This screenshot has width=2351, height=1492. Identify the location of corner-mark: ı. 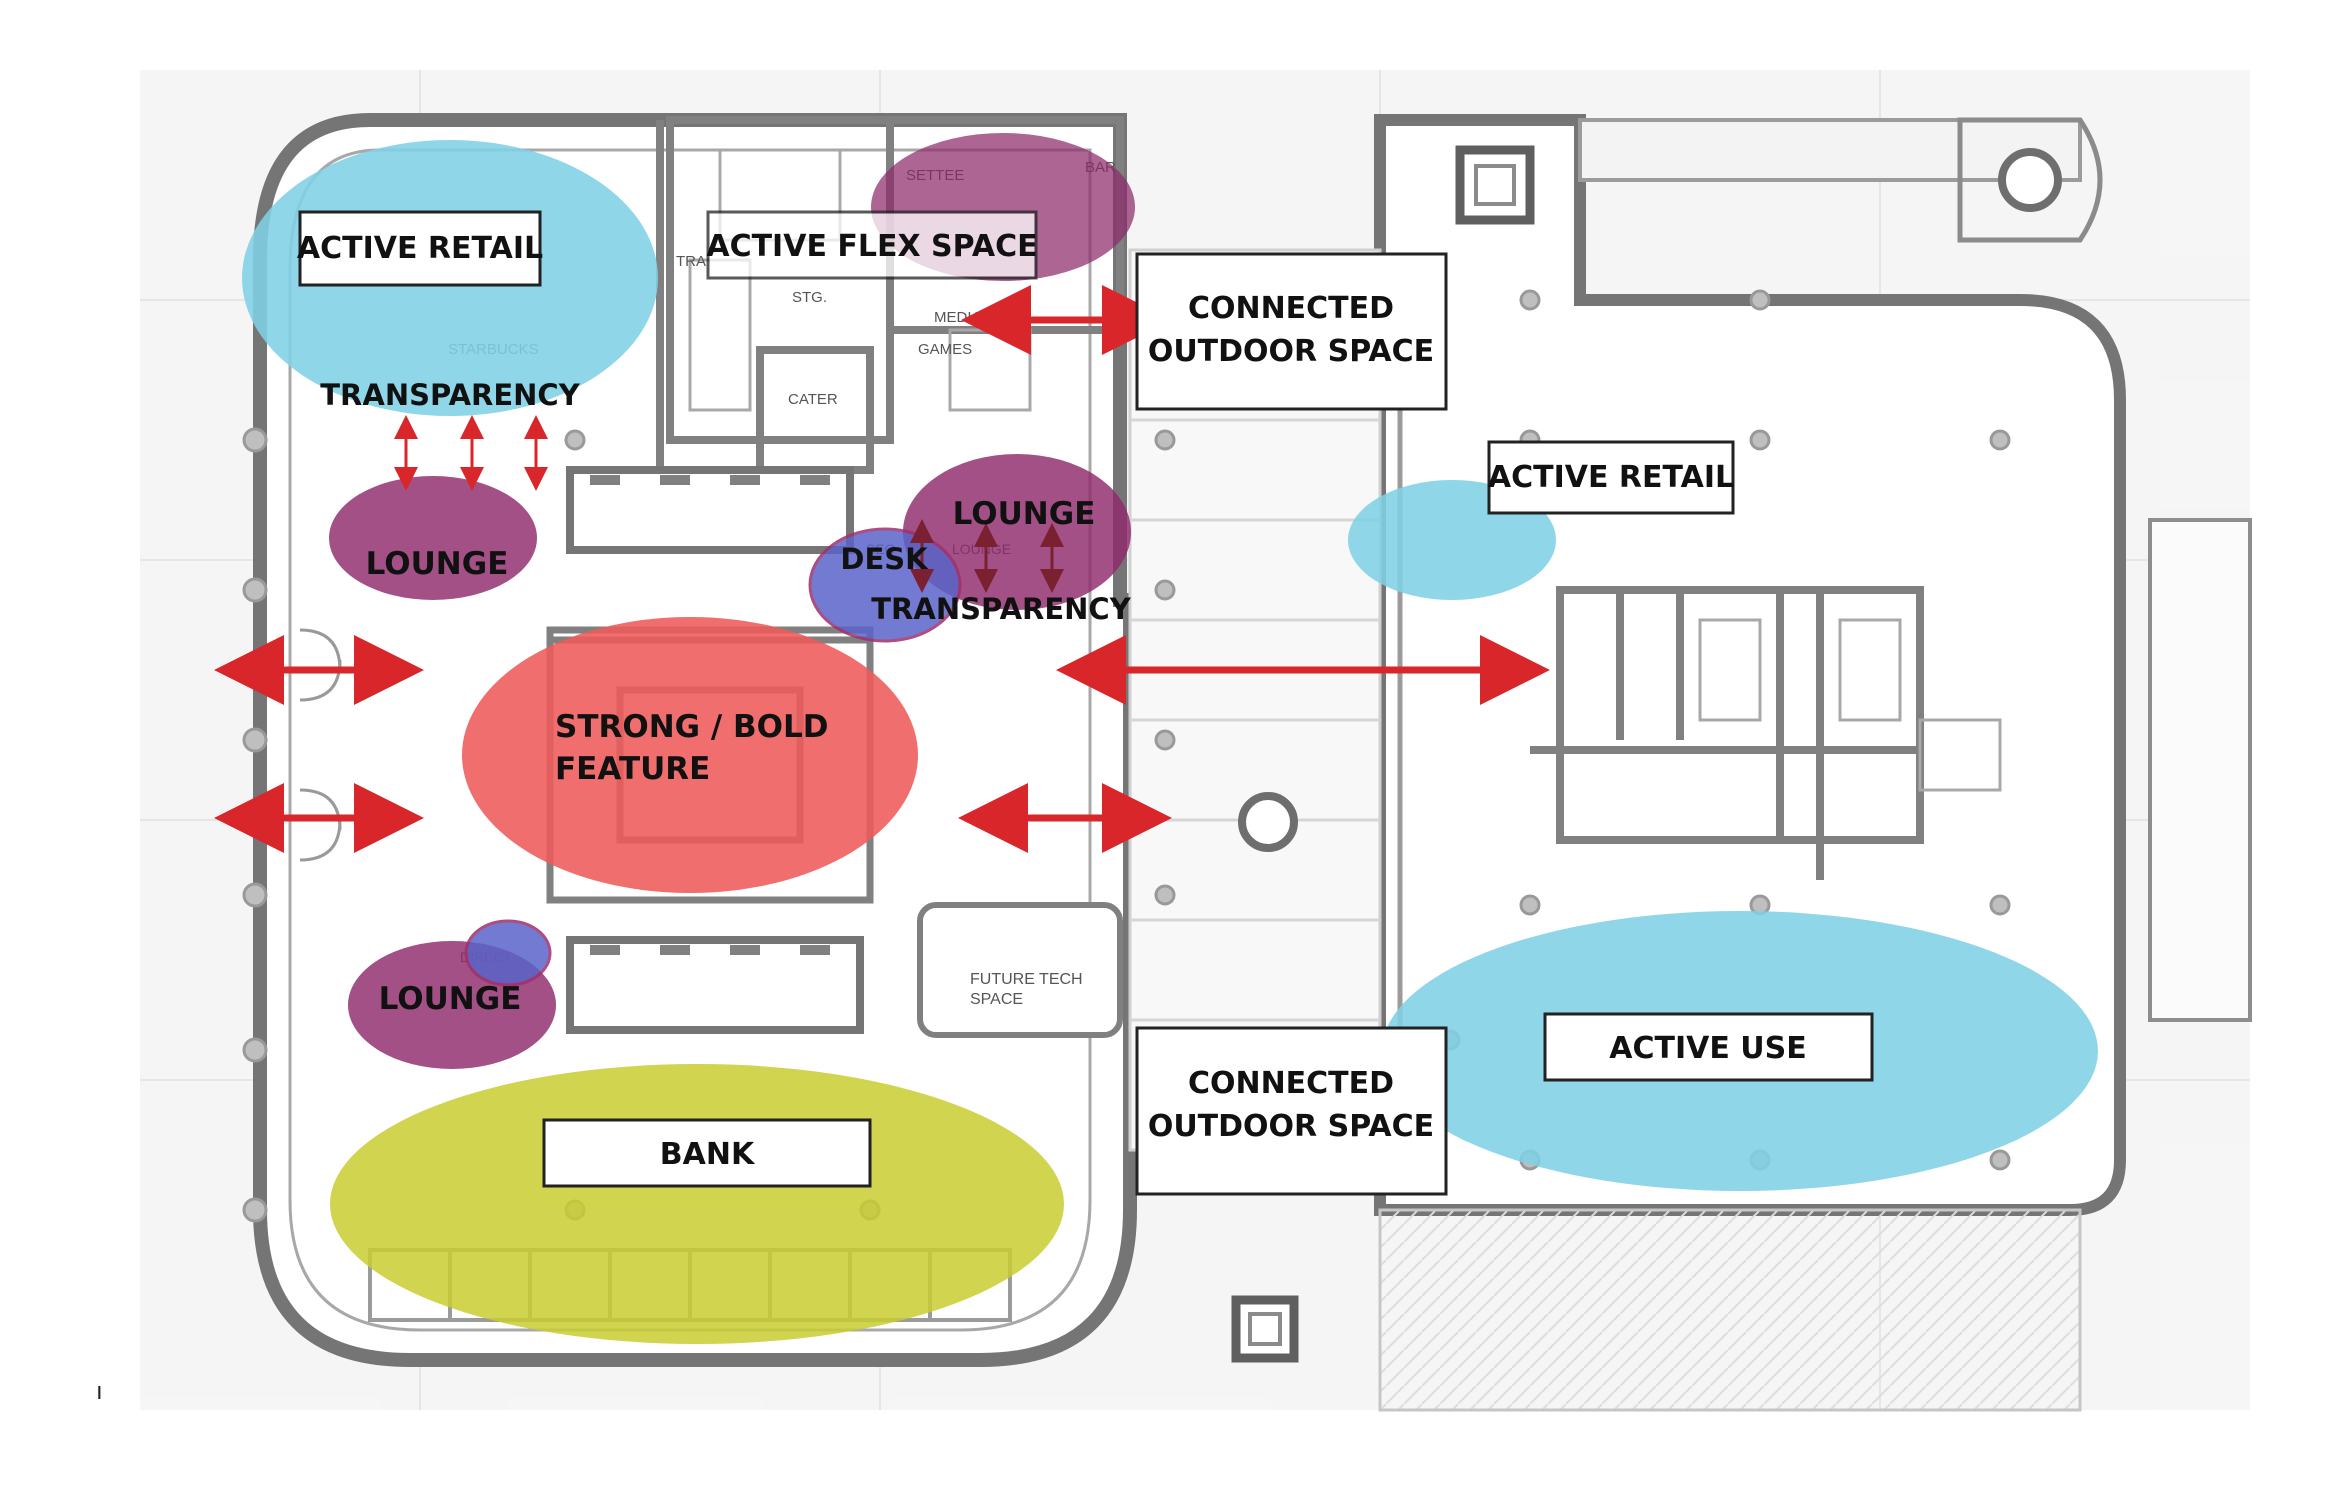
(99, 1391).